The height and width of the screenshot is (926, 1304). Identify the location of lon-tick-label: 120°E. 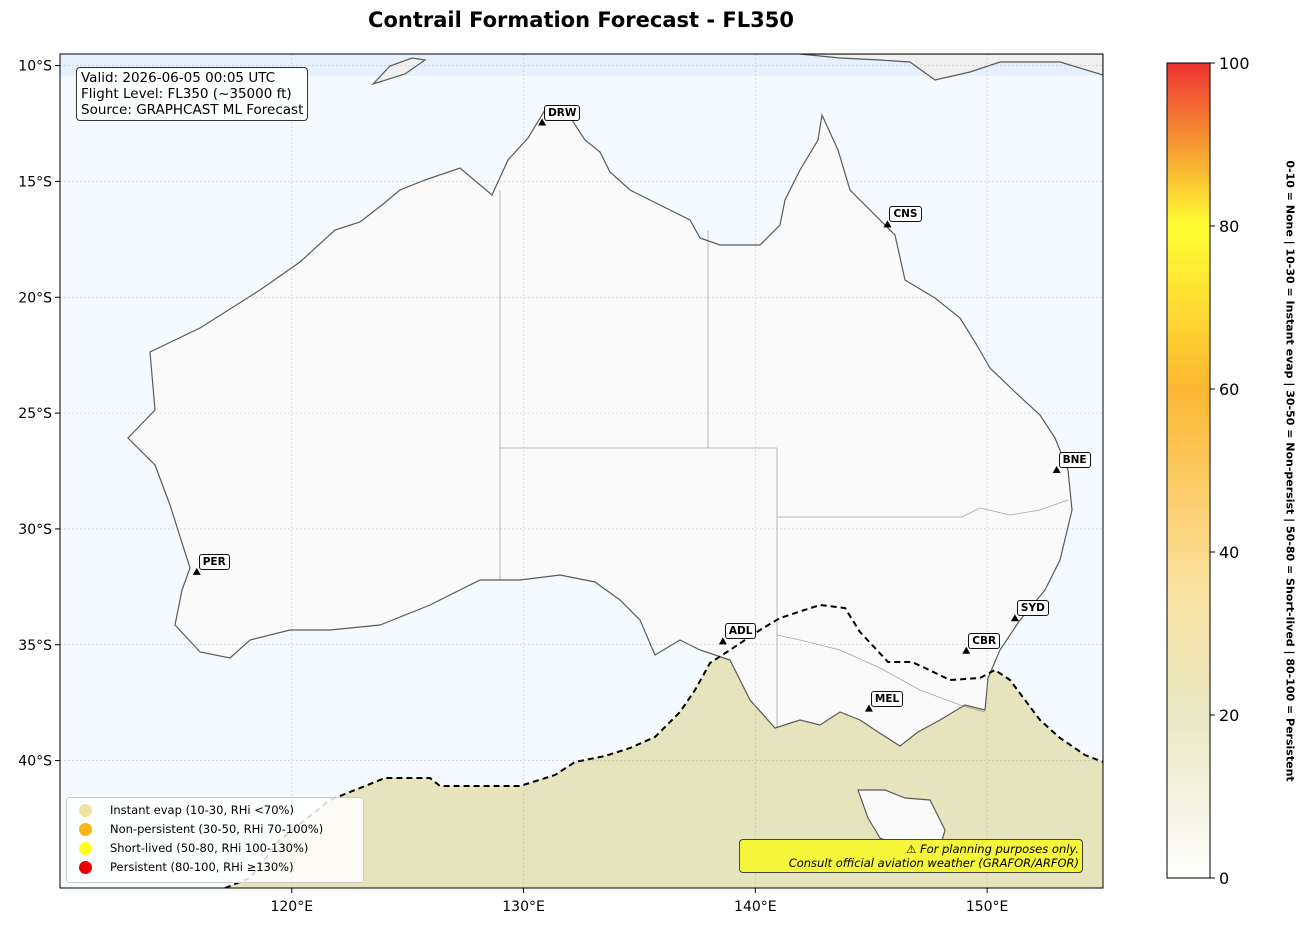
(291, 907).